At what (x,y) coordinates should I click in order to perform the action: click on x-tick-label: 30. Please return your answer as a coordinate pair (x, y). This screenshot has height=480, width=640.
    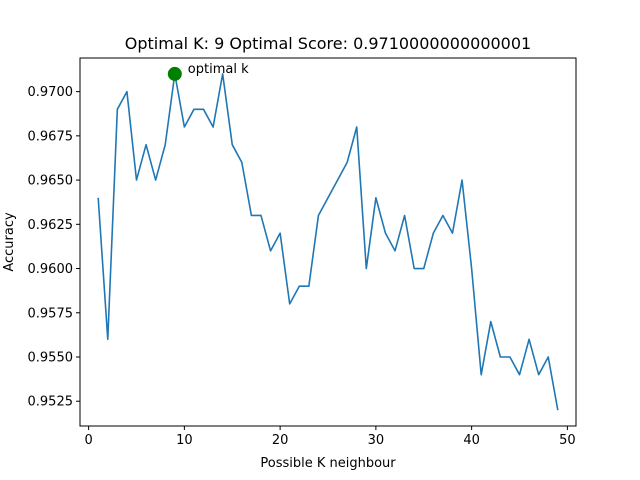
    Looking at the image, I should click on (376, 440).